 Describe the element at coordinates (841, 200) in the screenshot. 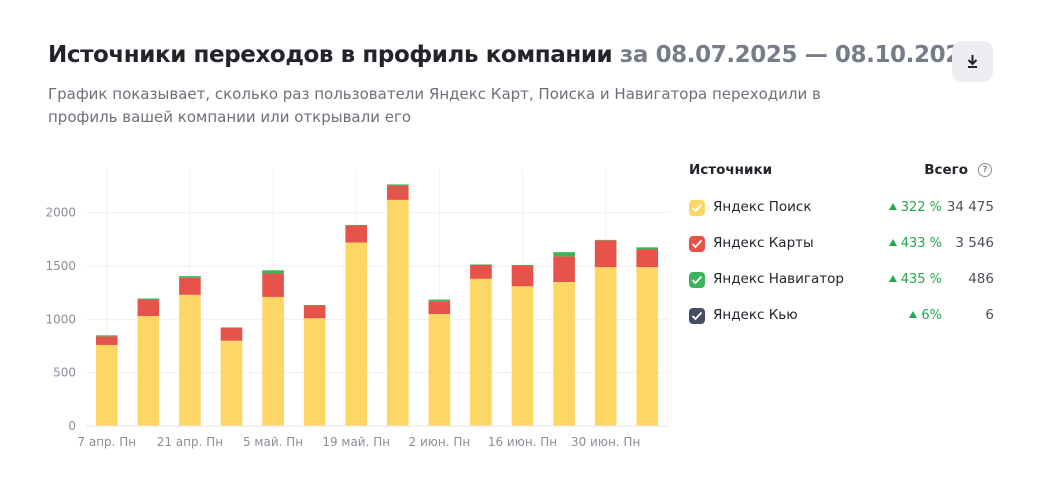

I see `legend-item: Яндекс Поиск 322 % 34 475` at that location.